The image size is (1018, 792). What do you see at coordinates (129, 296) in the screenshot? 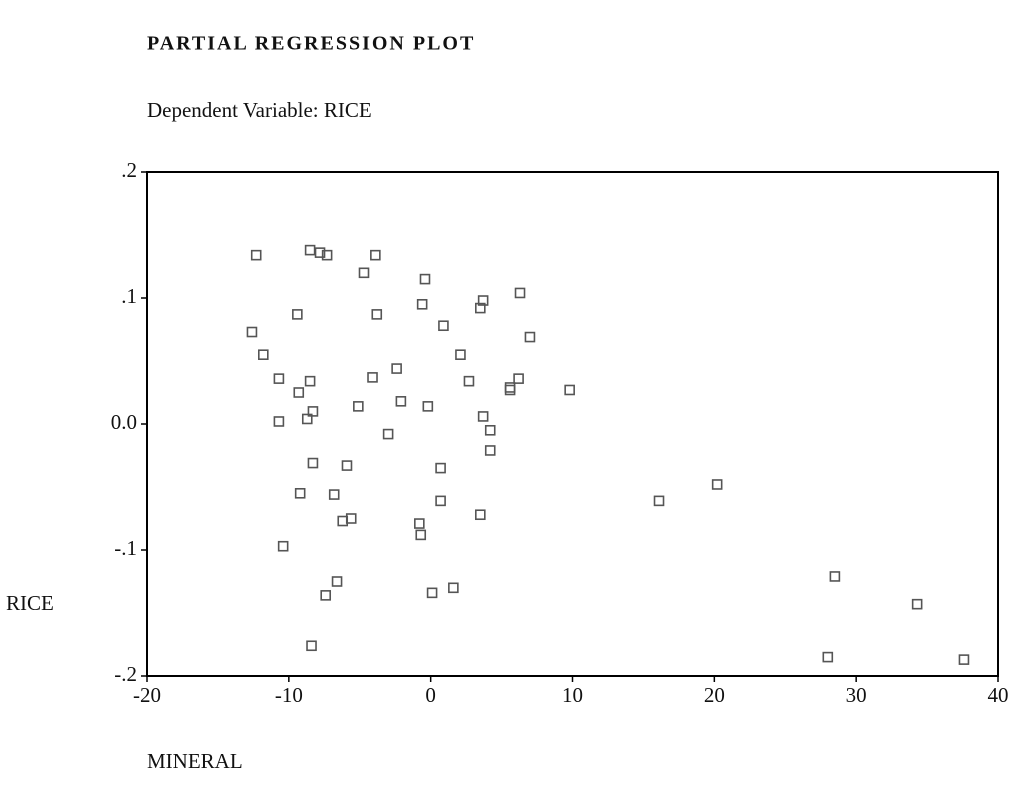
I see `y-tick-label: .1` at bounding box center [129, 296].